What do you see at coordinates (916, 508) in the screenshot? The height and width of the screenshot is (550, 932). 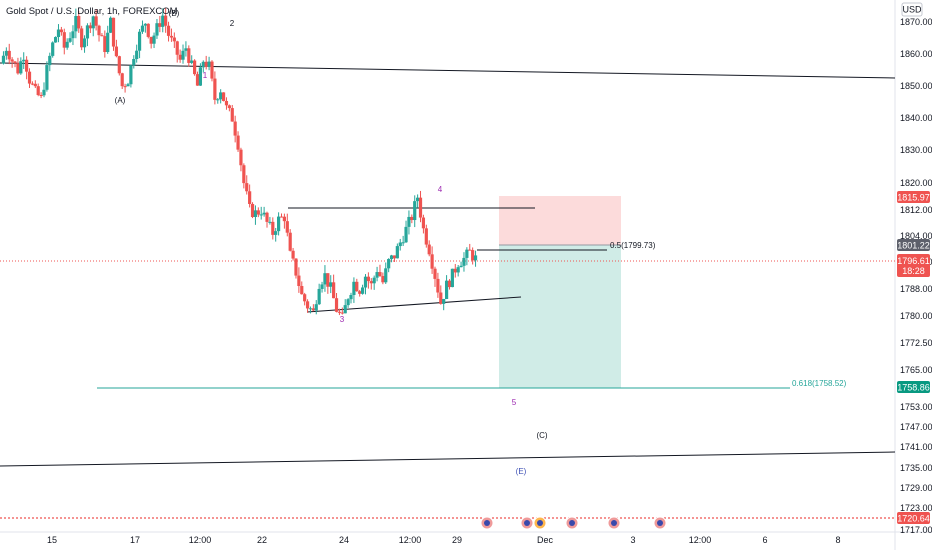 I see `y-tick-label: 1723.00` at bounding box center [916, 508].